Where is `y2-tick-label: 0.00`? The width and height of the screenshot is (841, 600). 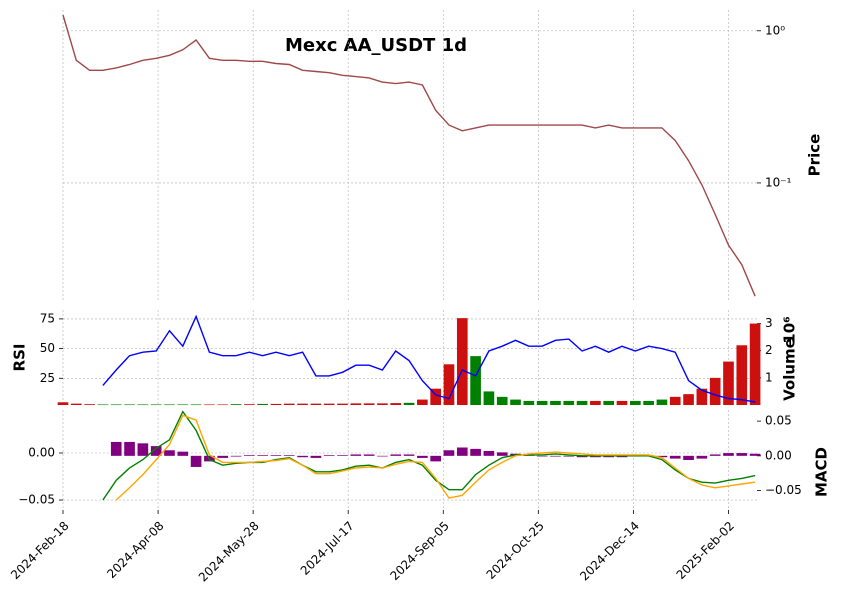
y2-tick-label: 0.00 is located at coordinates (778, 455).